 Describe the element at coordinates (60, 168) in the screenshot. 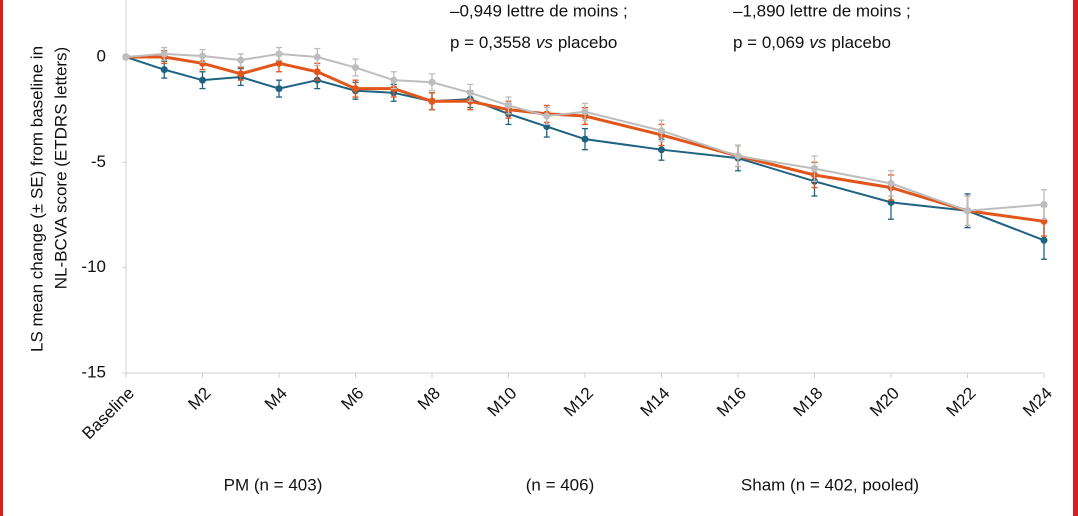

I see `y-axis-label: NL-BCVA score (ETDRS letters)` at that location.